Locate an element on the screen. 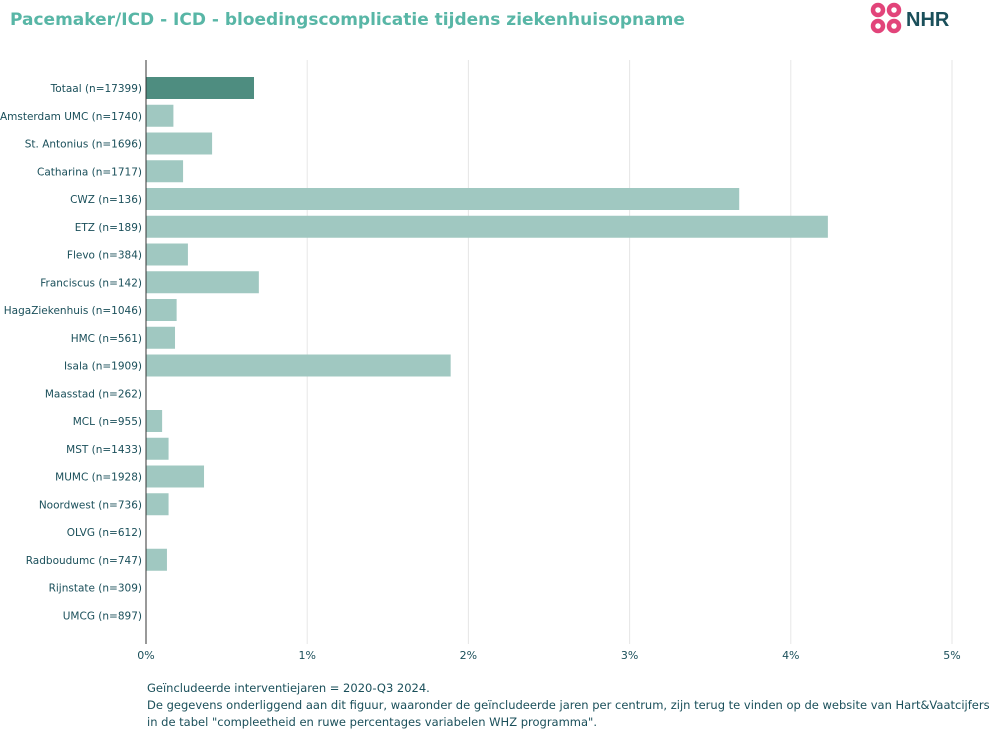  x-tick-label: 2% is located at coordinates (468, 655).